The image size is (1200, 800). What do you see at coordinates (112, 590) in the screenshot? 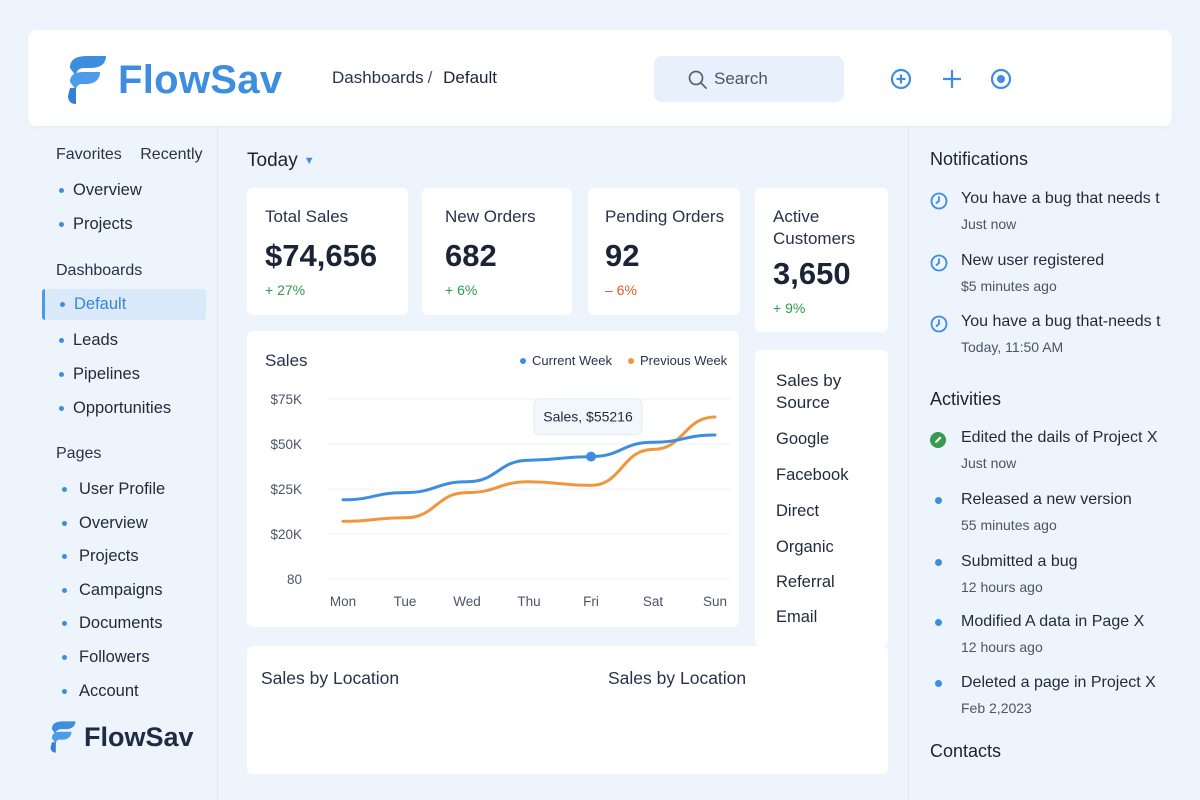
I see `sidebar-item-campaigns: Campaigns` at bounding box center [112, 590].